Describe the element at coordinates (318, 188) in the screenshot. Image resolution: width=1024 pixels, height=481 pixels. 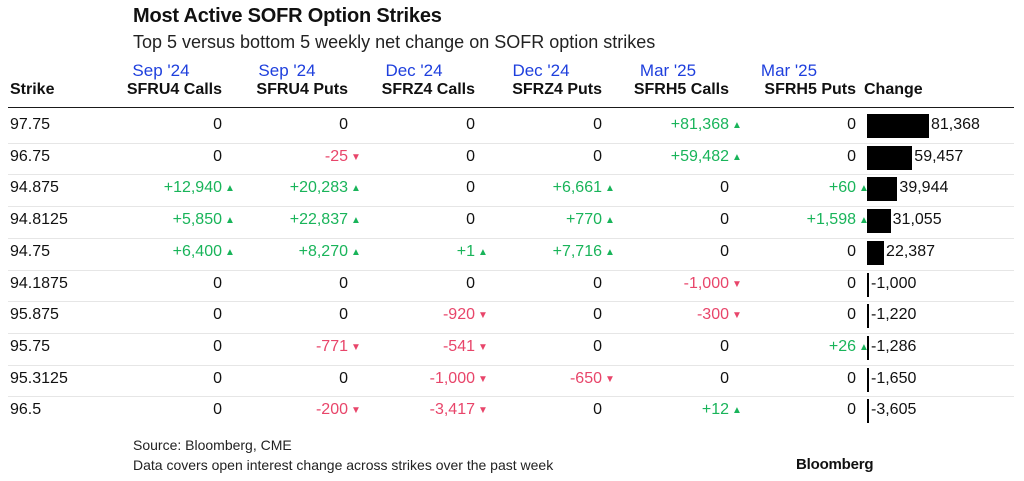
I see `cell-value: +20,283` at that location.